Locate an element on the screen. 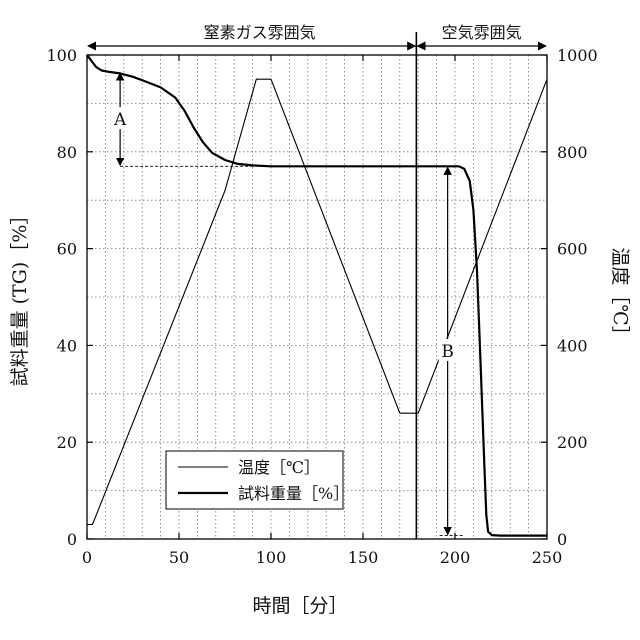  x-tick-label: 100 is located at coordinates (271, 557).